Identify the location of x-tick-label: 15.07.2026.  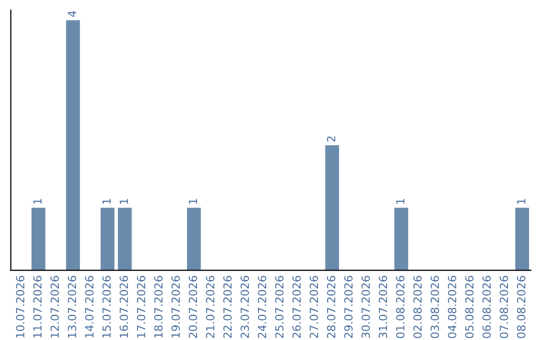
(106, 307).